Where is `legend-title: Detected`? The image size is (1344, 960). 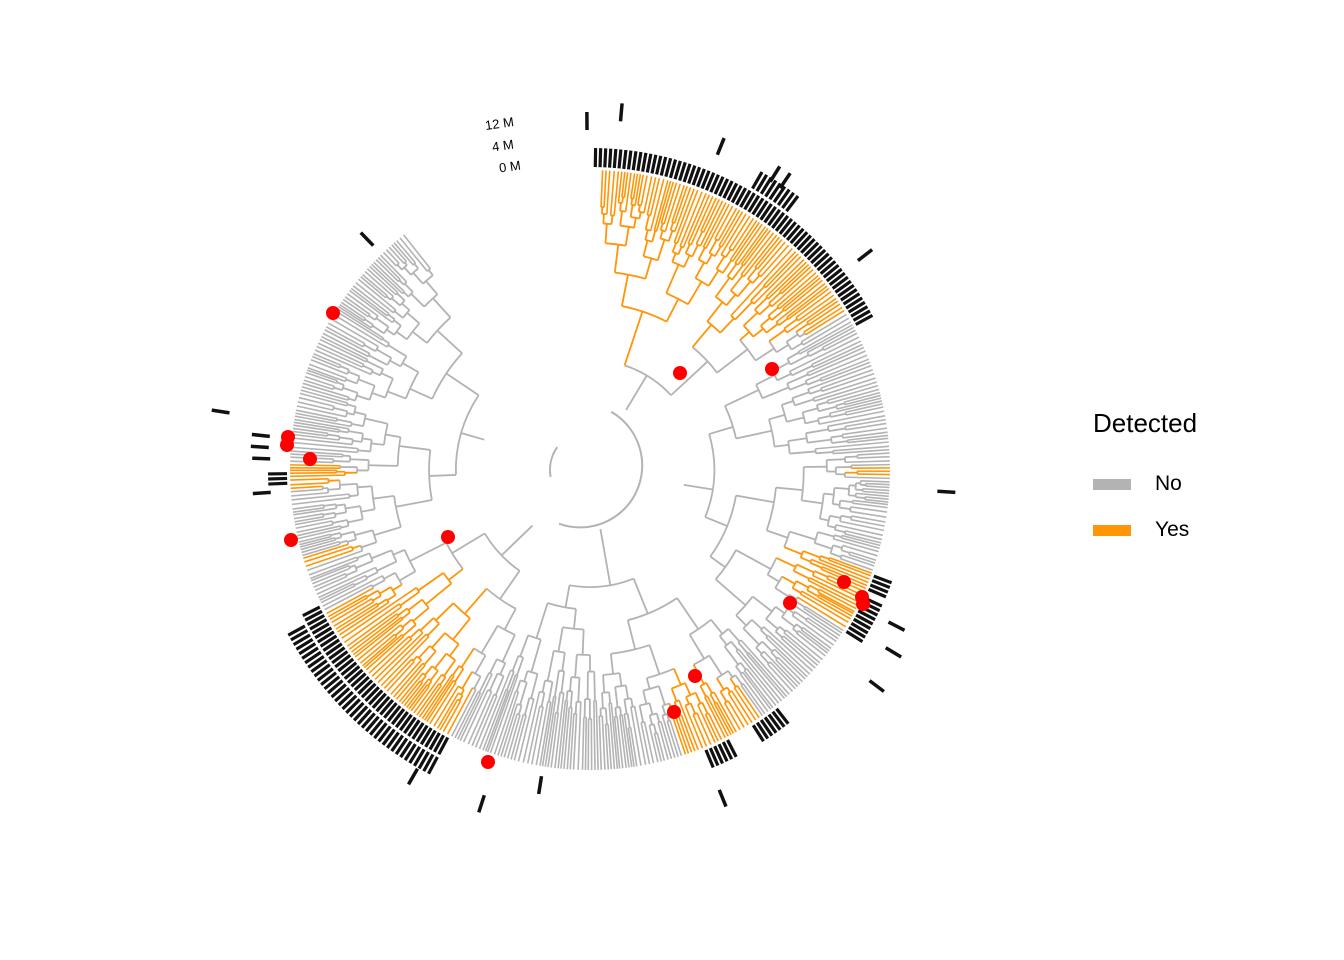
legend-title: Detected is located at coordinates (1145, 423).